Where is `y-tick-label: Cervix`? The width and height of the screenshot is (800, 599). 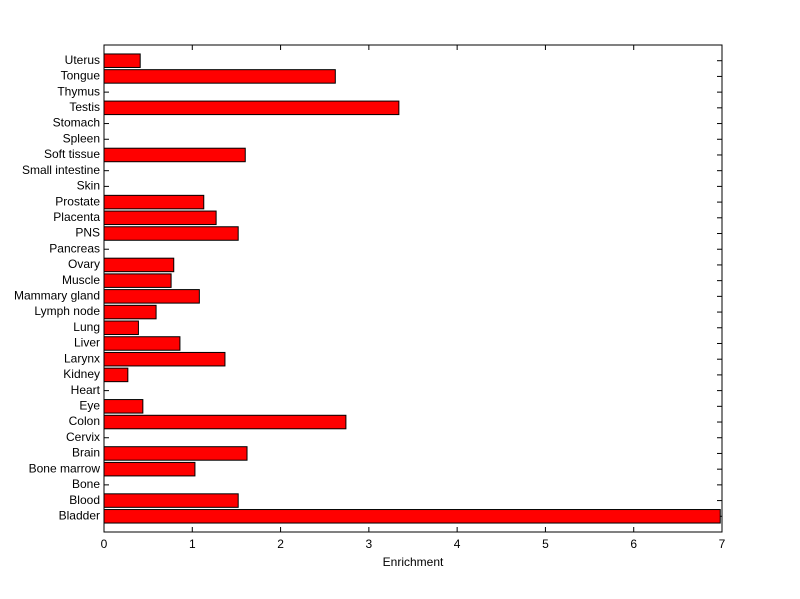
y-tick-label: Cervix is located at coordinates (83, 437).